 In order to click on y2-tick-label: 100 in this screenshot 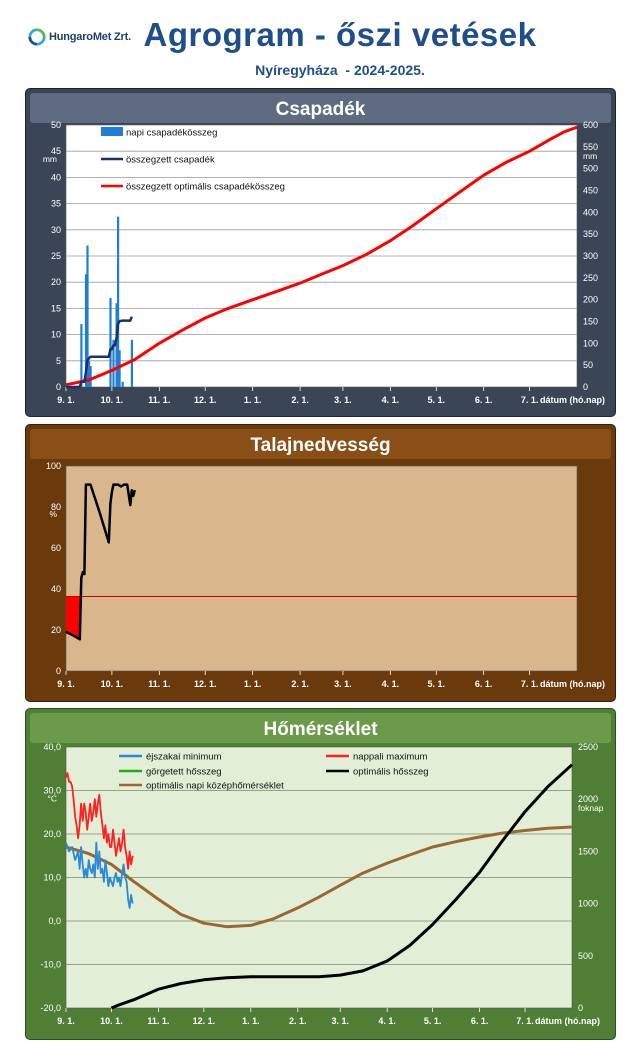, I will do `click(590, 343)`.